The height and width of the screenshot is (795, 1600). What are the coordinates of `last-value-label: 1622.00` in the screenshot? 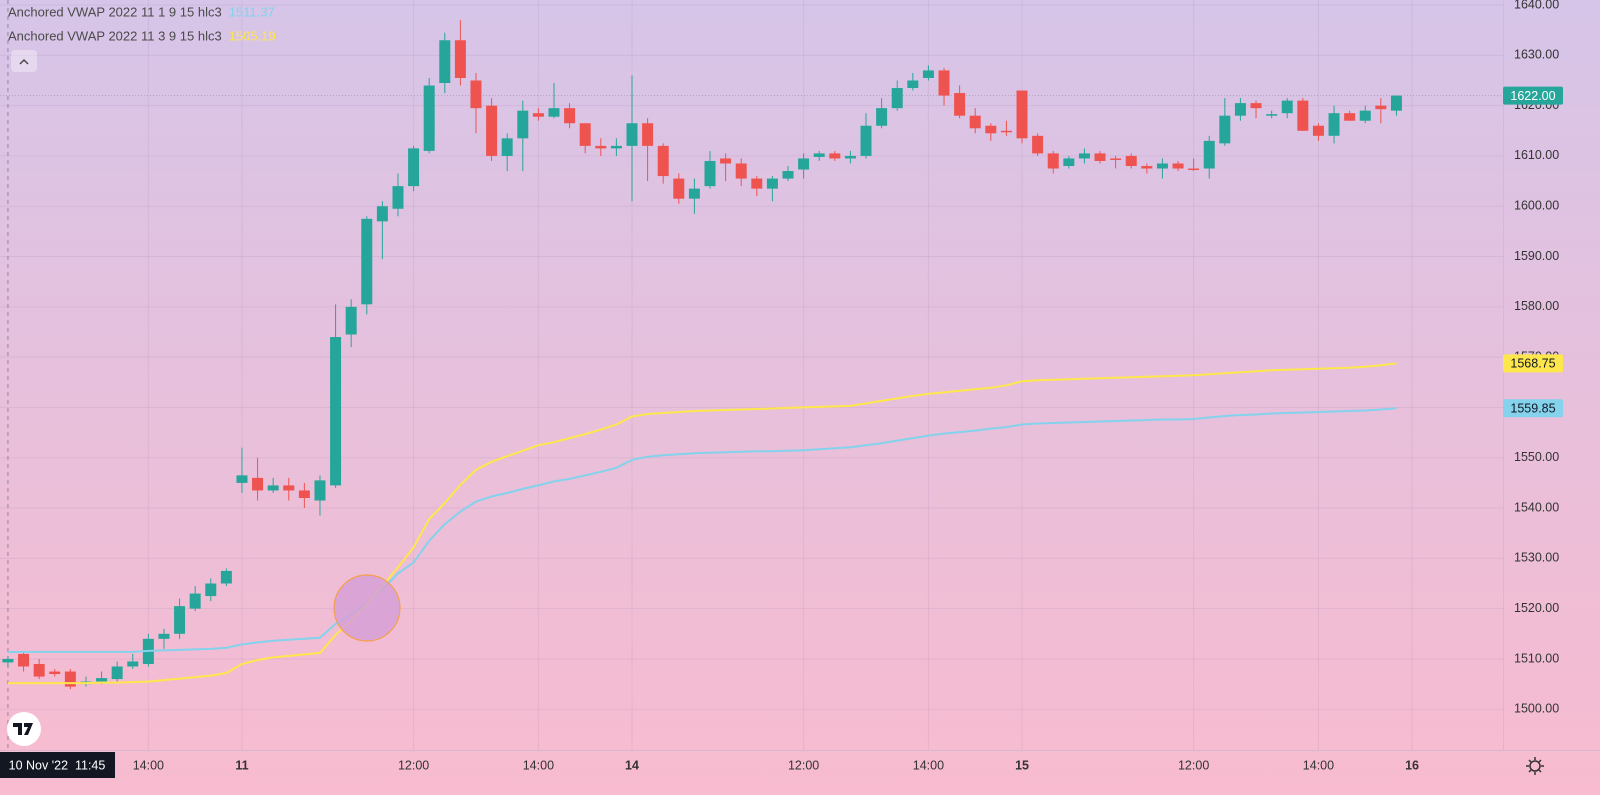 It's located at (1532, 96).